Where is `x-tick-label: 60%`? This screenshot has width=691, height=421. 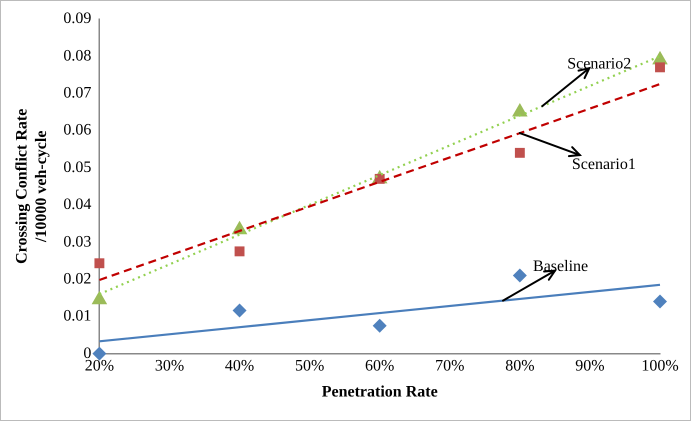 x-tick-label: 60% is located at coordinates (379, 365).